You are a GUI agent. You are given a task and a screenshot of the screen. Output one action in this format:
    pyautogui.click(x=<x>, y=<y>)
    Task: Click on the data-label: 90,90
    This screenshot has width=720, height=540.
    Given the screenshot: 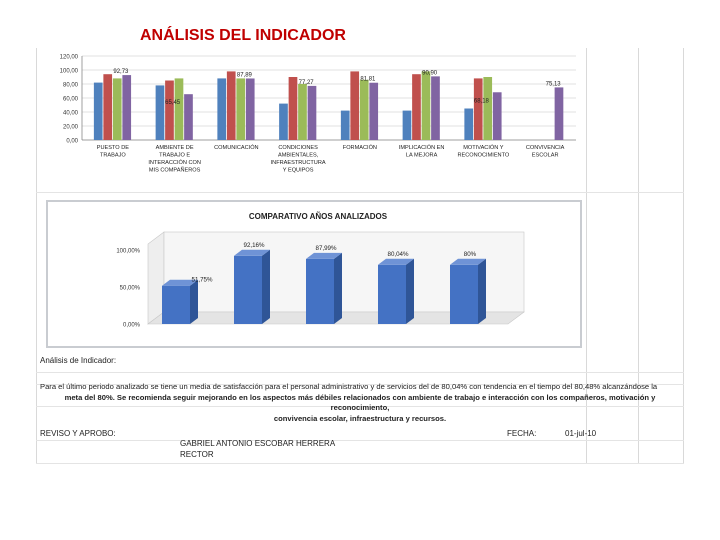 What is the action you would take?
    pyautogui.click(x=430, y=73)
    